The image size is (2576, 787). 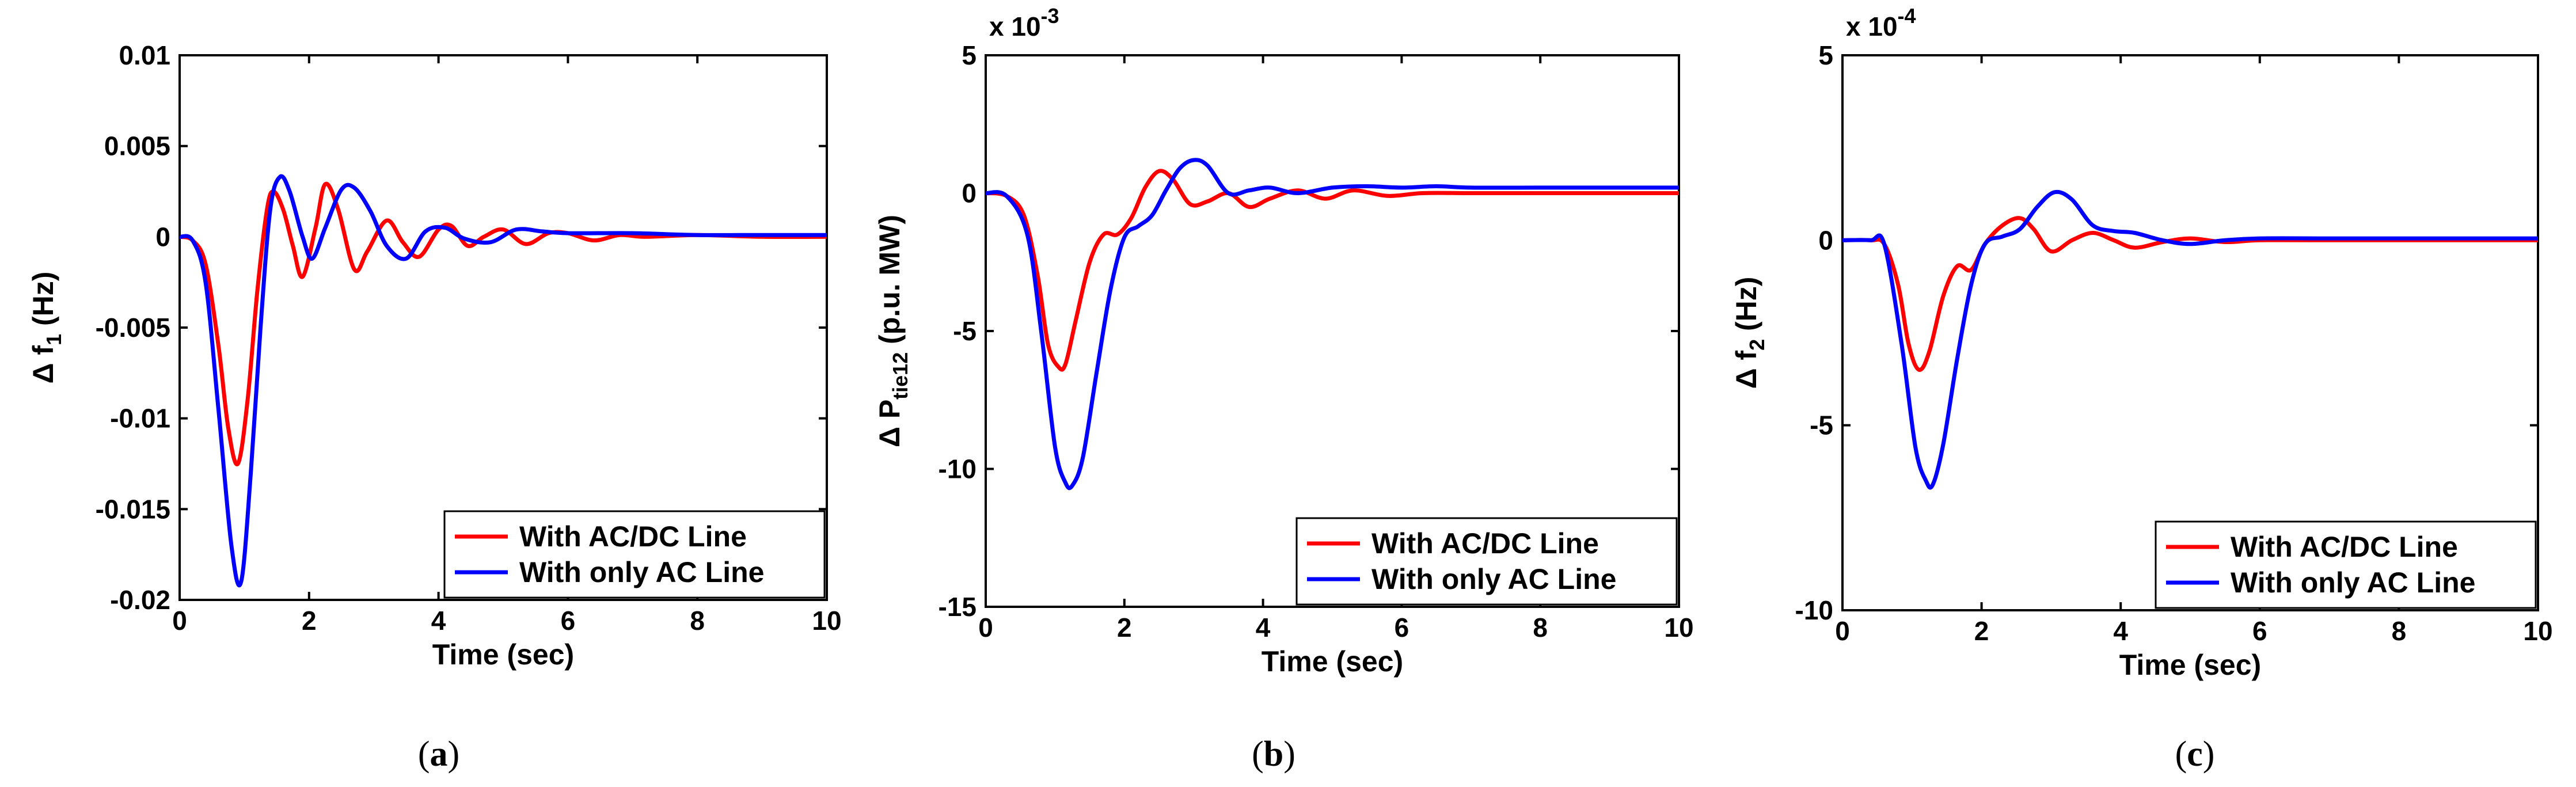 What do you see at coordinates (958, 607) in the screenshot?
I see `y-tick-label: -15` at bounding box center [958, 607].